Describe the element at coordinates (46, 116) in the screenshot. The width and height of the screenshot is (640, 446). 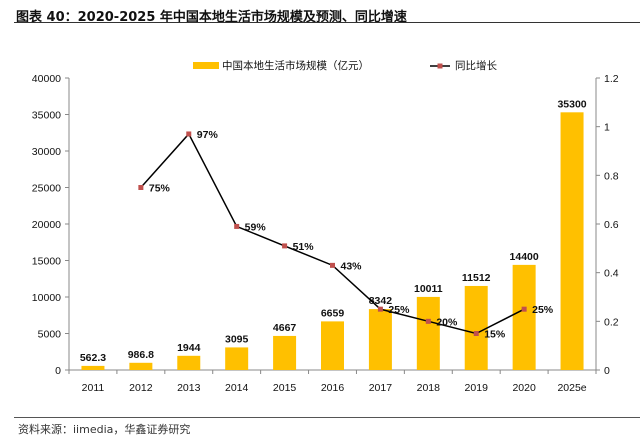
I see `left-tick-label: 35000` at that location.